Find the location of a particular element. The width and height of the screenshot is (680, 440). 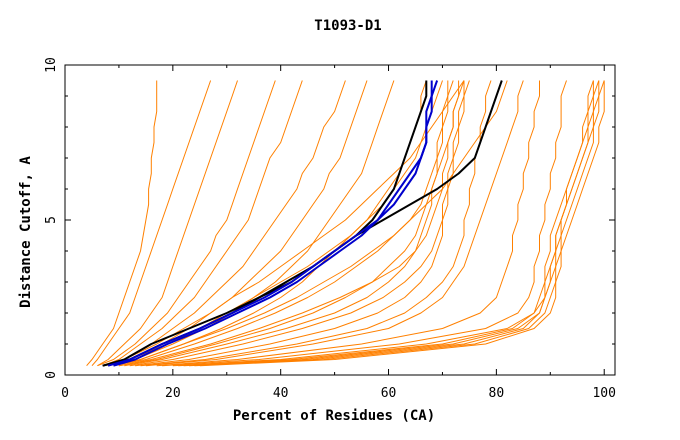

x-axis-label: Percent of Residues (CA) is located at coordinates (334, 416).